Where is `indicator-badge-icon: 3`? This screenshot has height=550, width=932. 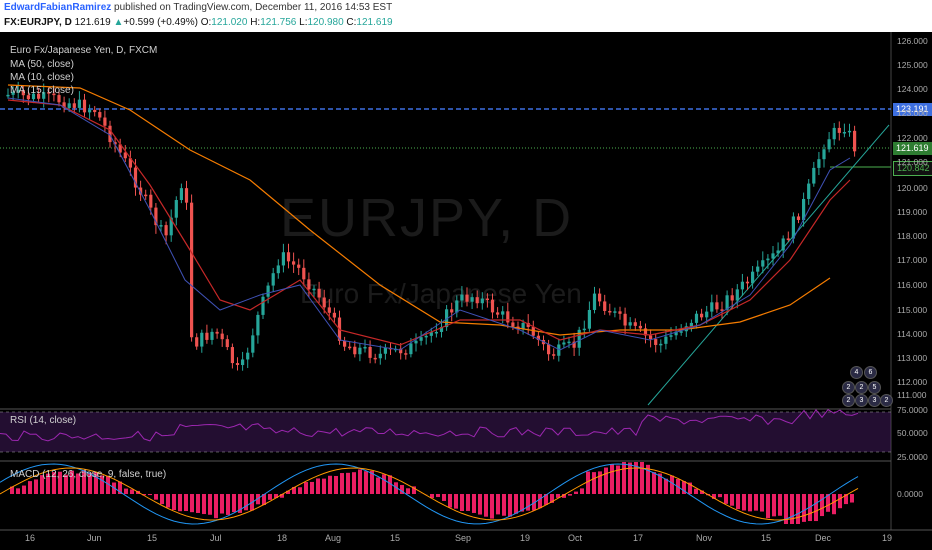 indicator-badge-icon: 3 is located at coordinates (861, 400).